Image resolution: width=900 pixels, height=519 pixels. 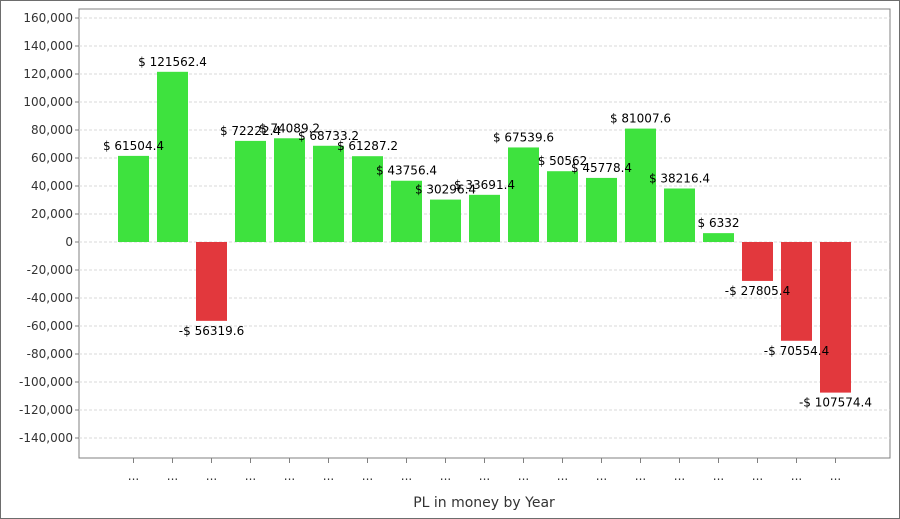 What do you see at coordinates (406, 171) in the screenshot?
I see `bar-data-label: $ 43756.4` at bounding box center [406, 171].